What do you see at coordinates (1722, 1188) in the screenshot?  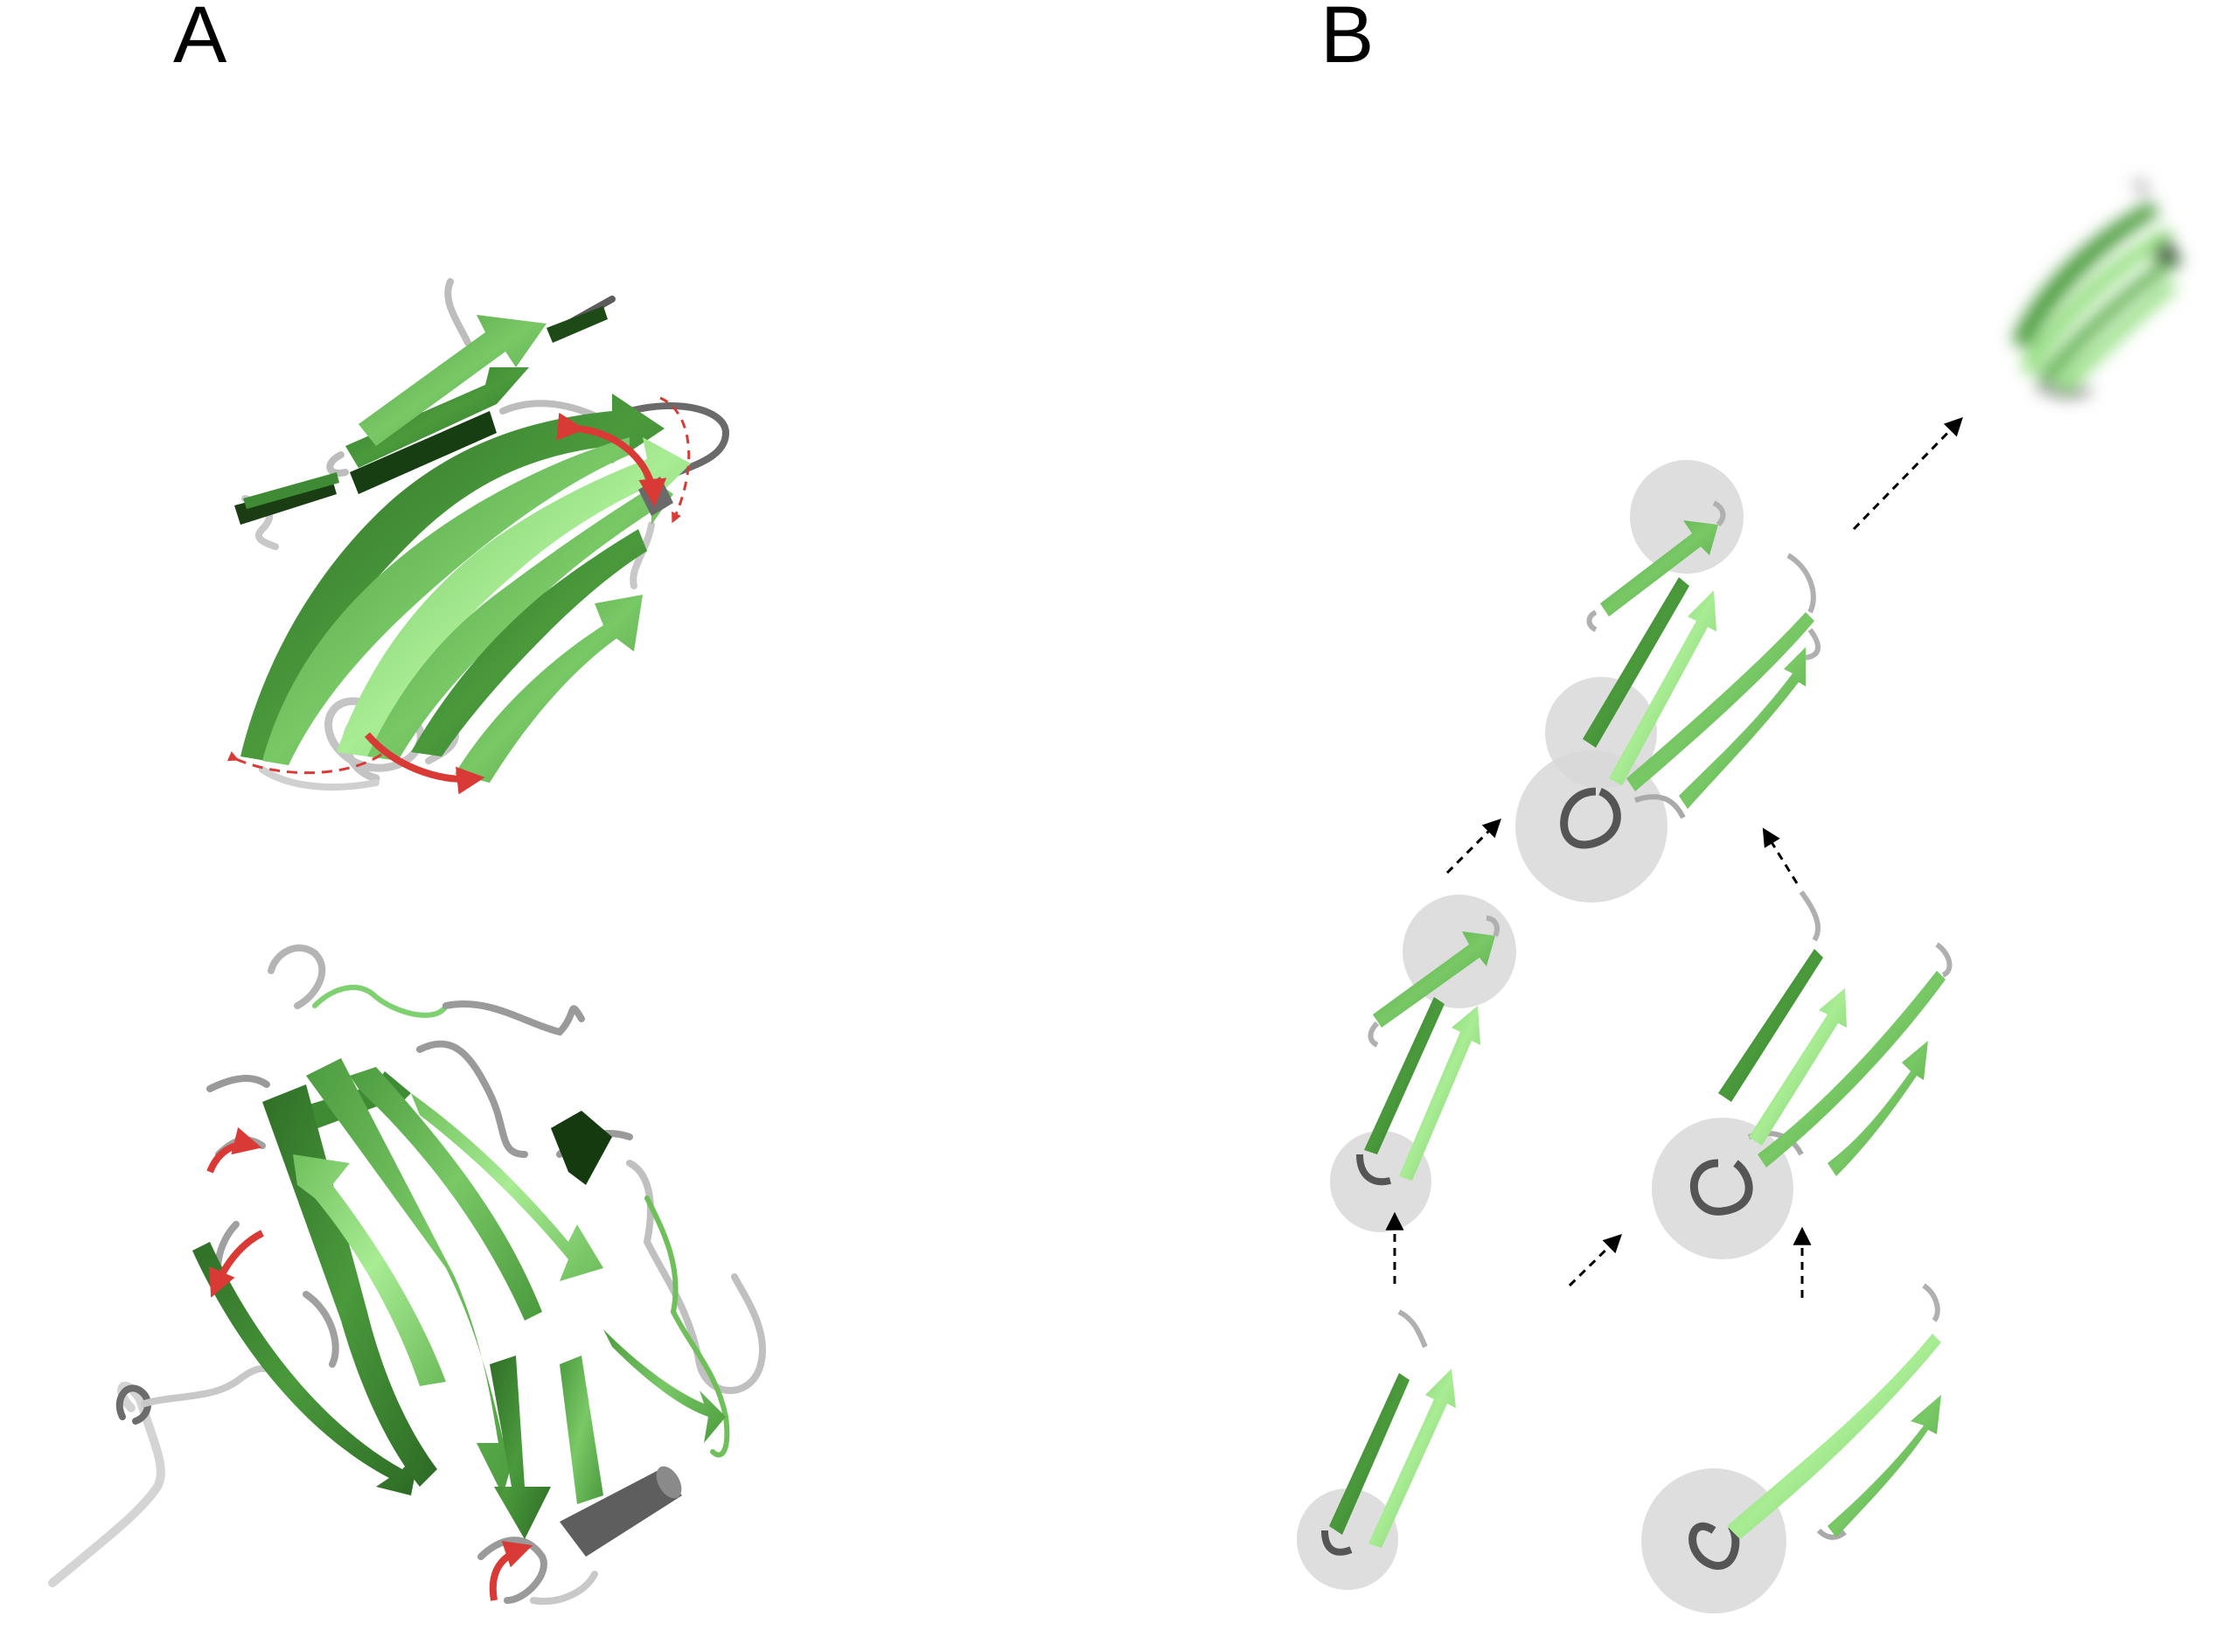 I see `highlight-circle-b4` at bounding box center [1722, 1188].